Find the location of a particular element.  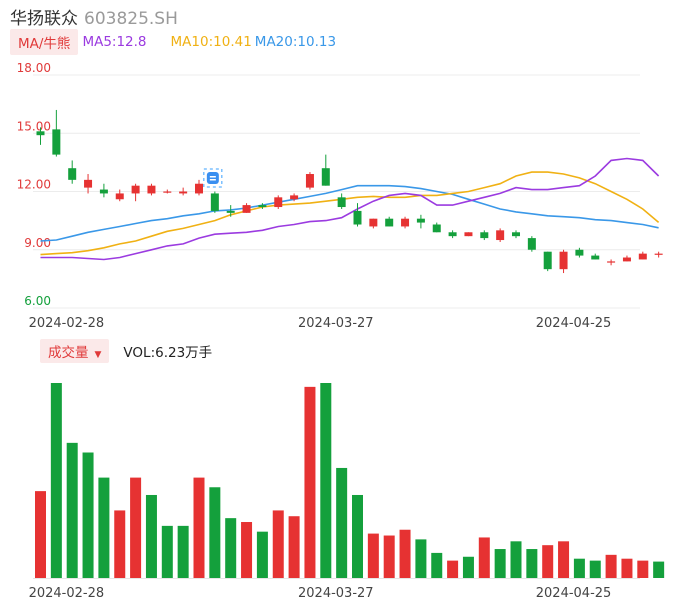

ma20-line is located at coordinates (349, 213).